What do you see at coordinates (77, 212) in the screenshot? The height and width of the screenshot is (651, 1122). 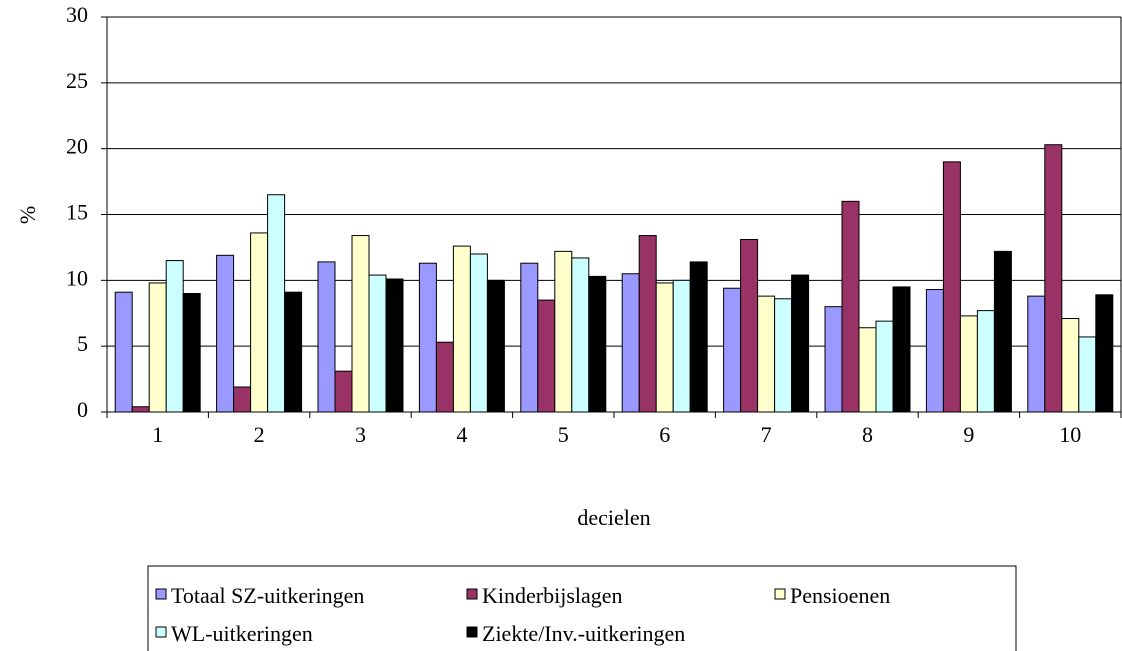 I see `y-tick-label: 15` at bounding box center [77, 212].